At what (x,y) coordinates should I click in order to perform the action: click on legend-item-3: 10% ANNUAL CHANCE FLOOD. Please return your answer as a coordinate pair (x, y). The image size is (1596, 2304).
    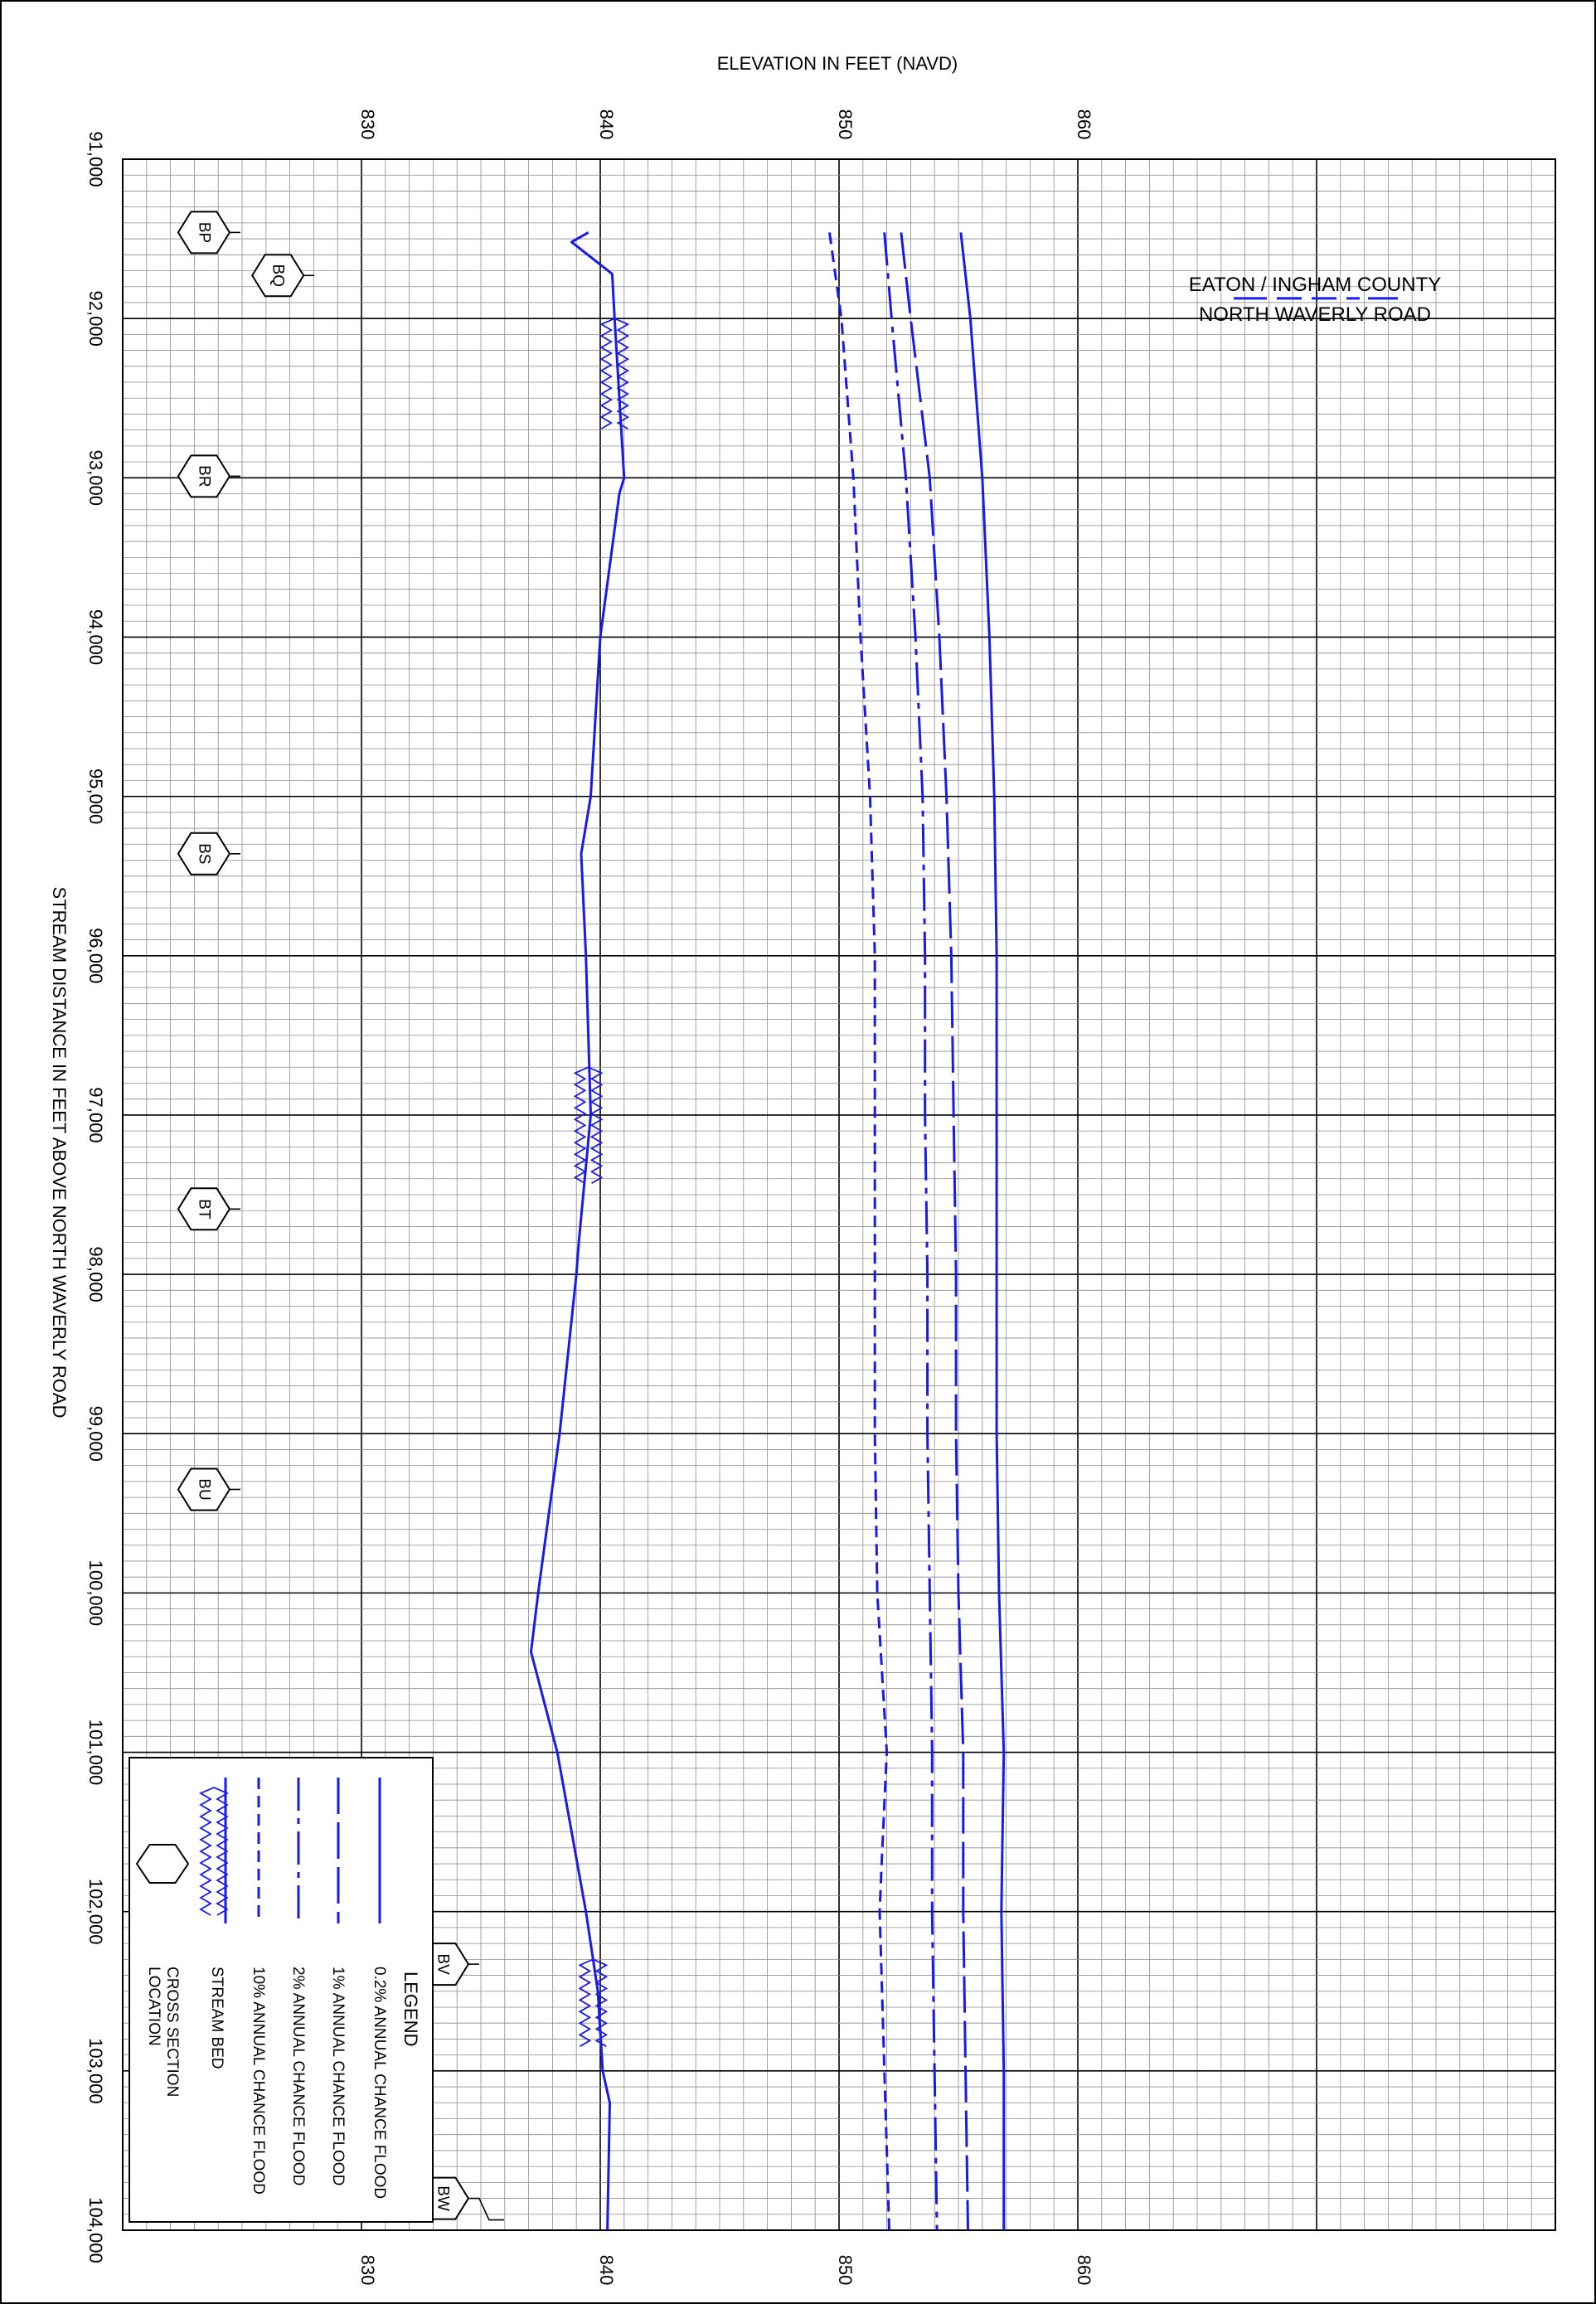
    Looking at the image, I should click on (258, 1986).